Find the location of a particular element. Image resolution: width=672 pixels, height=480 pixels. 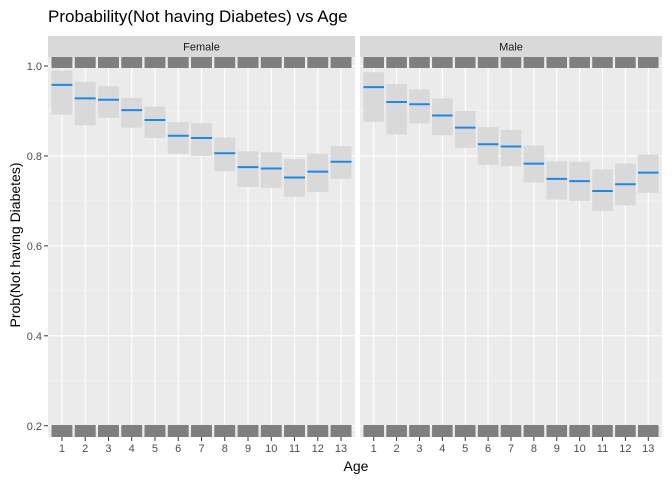

x-tick-label: 8 is located at coordinates (225, 449).